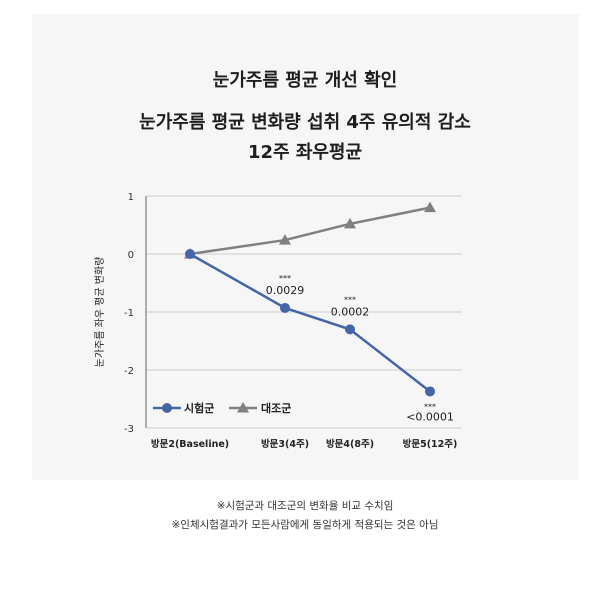 The width and height of the screenshot is (610, 598). Describe the element at coordinates (129, 429) in the screenshot. I see `y-tick-label: -3` at that location.